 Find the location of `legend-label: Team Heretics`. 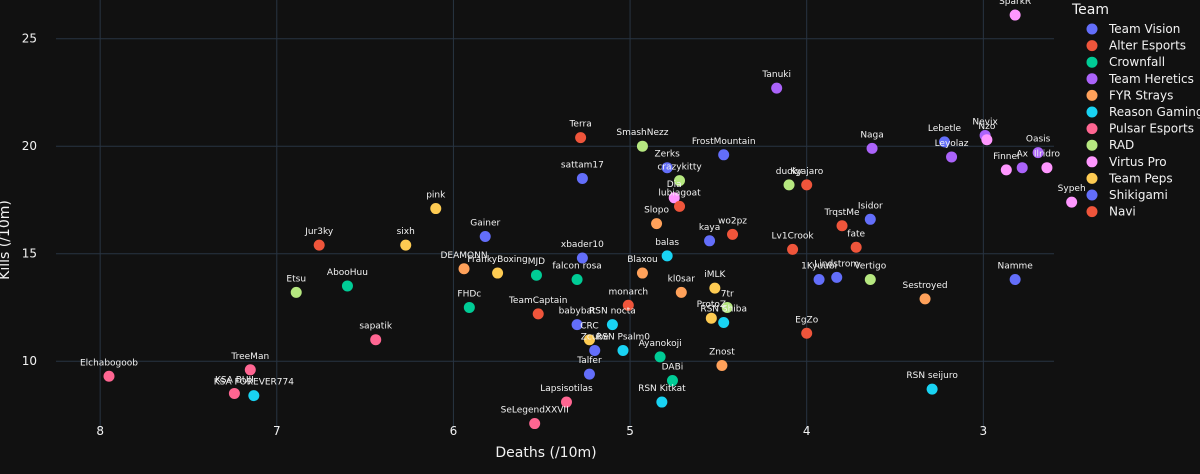

legend-label: Team Heretics is located at coordinates (1151, 79).